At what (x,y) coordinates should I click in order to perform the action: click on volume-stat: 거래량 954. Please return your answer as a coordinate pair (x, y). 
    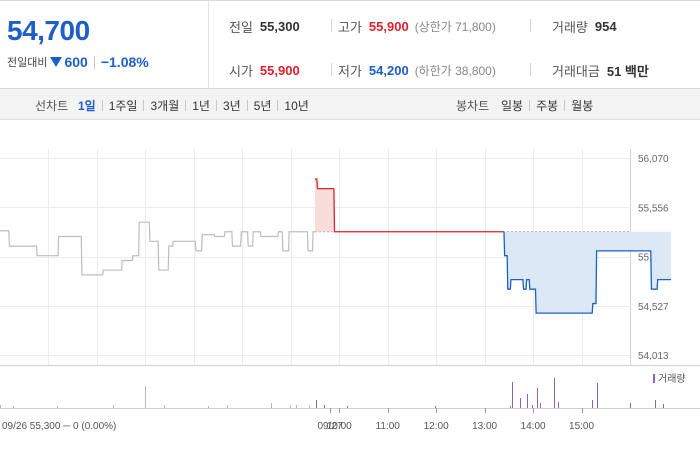
    Looking at the image, I should click on (584, 26).